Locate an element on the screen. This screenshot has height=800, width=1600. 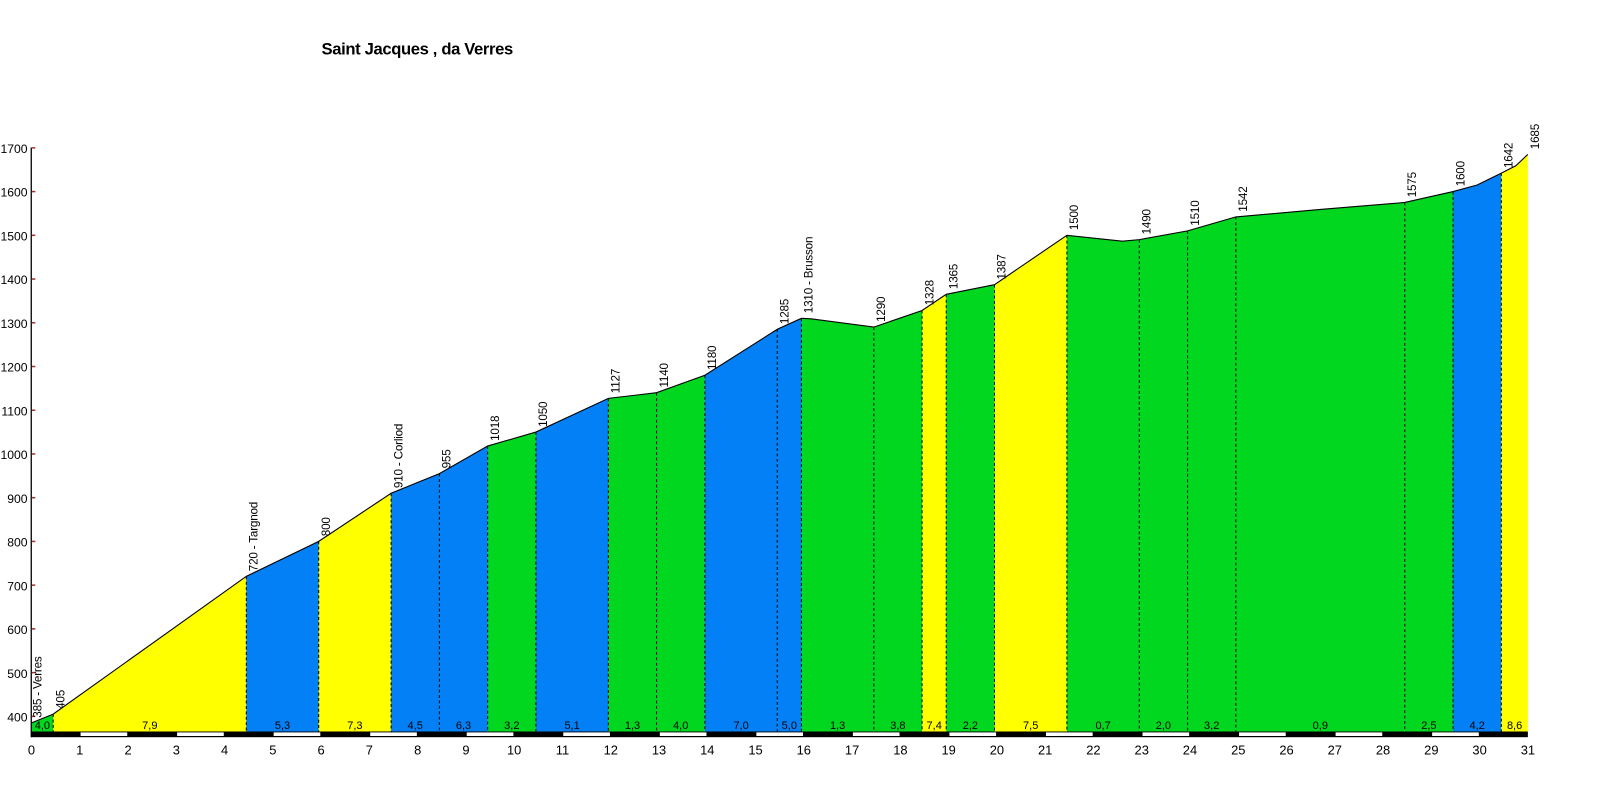
svg-text: 1050 is located at coordinates (543, 414).